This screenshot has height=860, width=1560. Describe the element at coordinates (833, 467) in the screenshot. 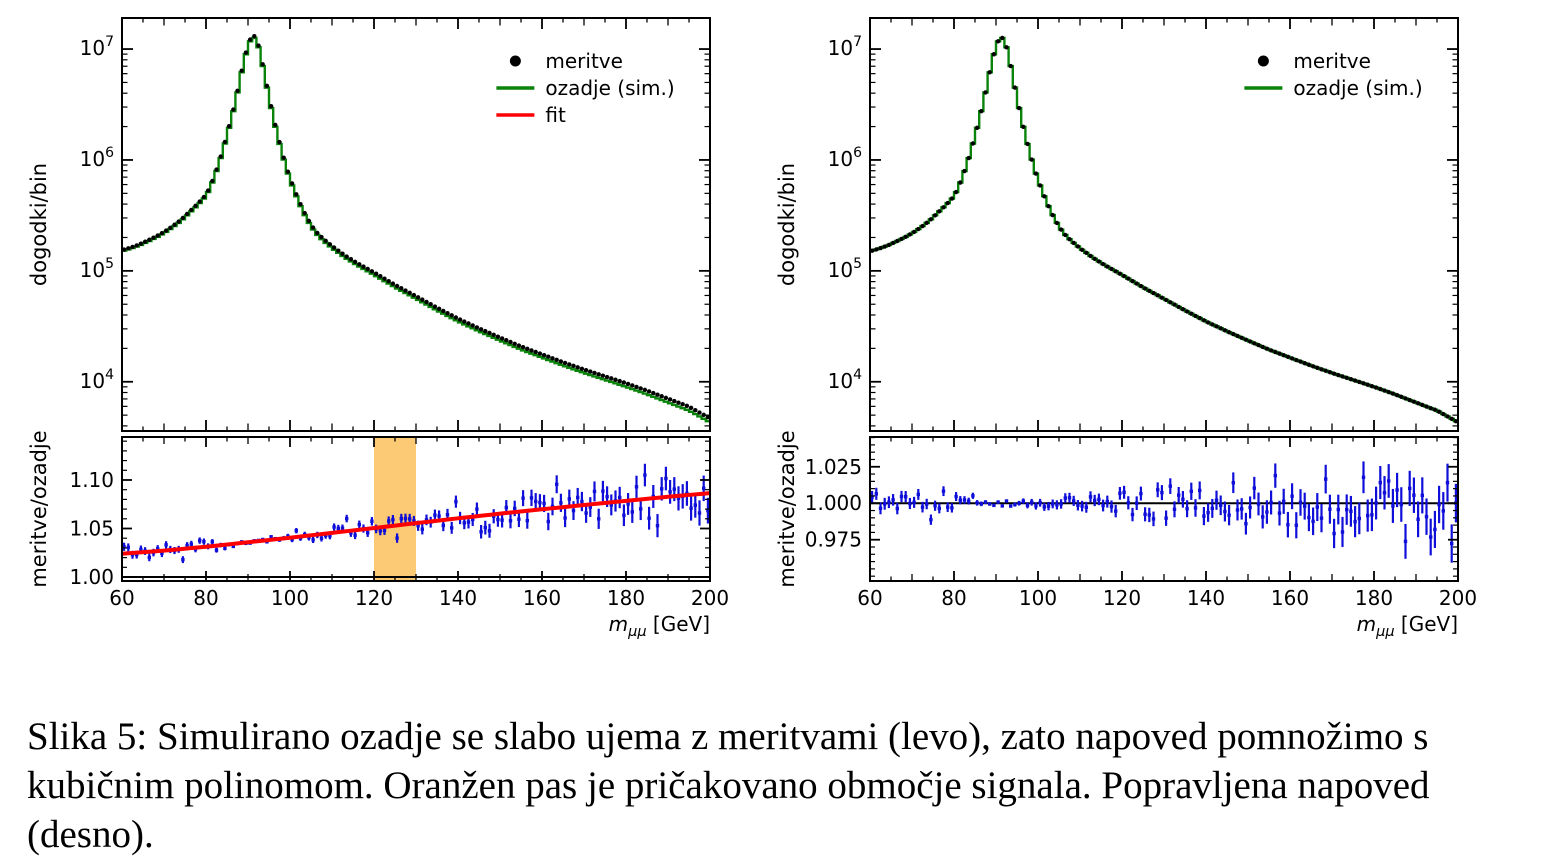

I see `ratio-tick-label: 1.025` at that location.